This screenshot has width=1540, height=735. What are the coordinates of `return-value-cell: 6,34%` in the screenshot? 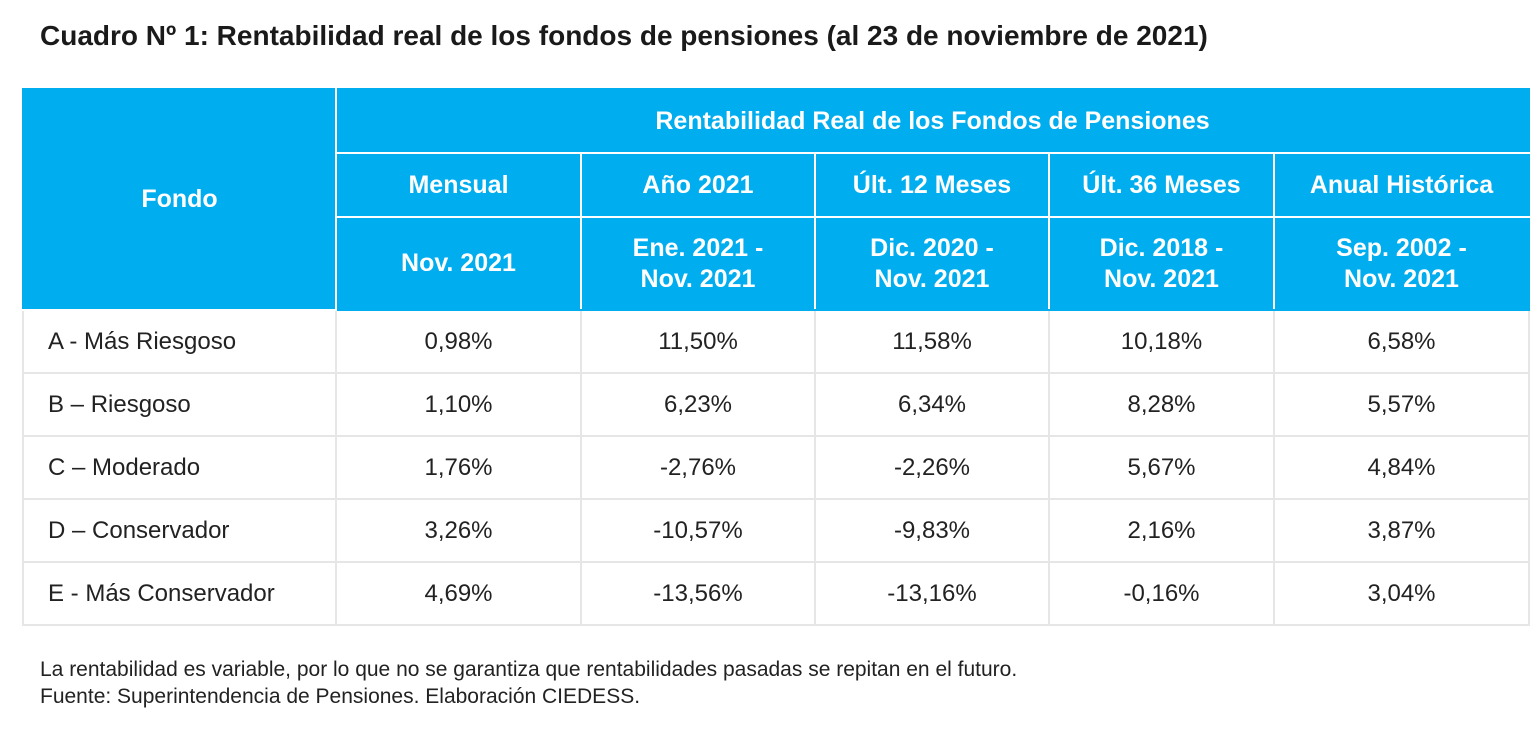 It's located at (932, 404).